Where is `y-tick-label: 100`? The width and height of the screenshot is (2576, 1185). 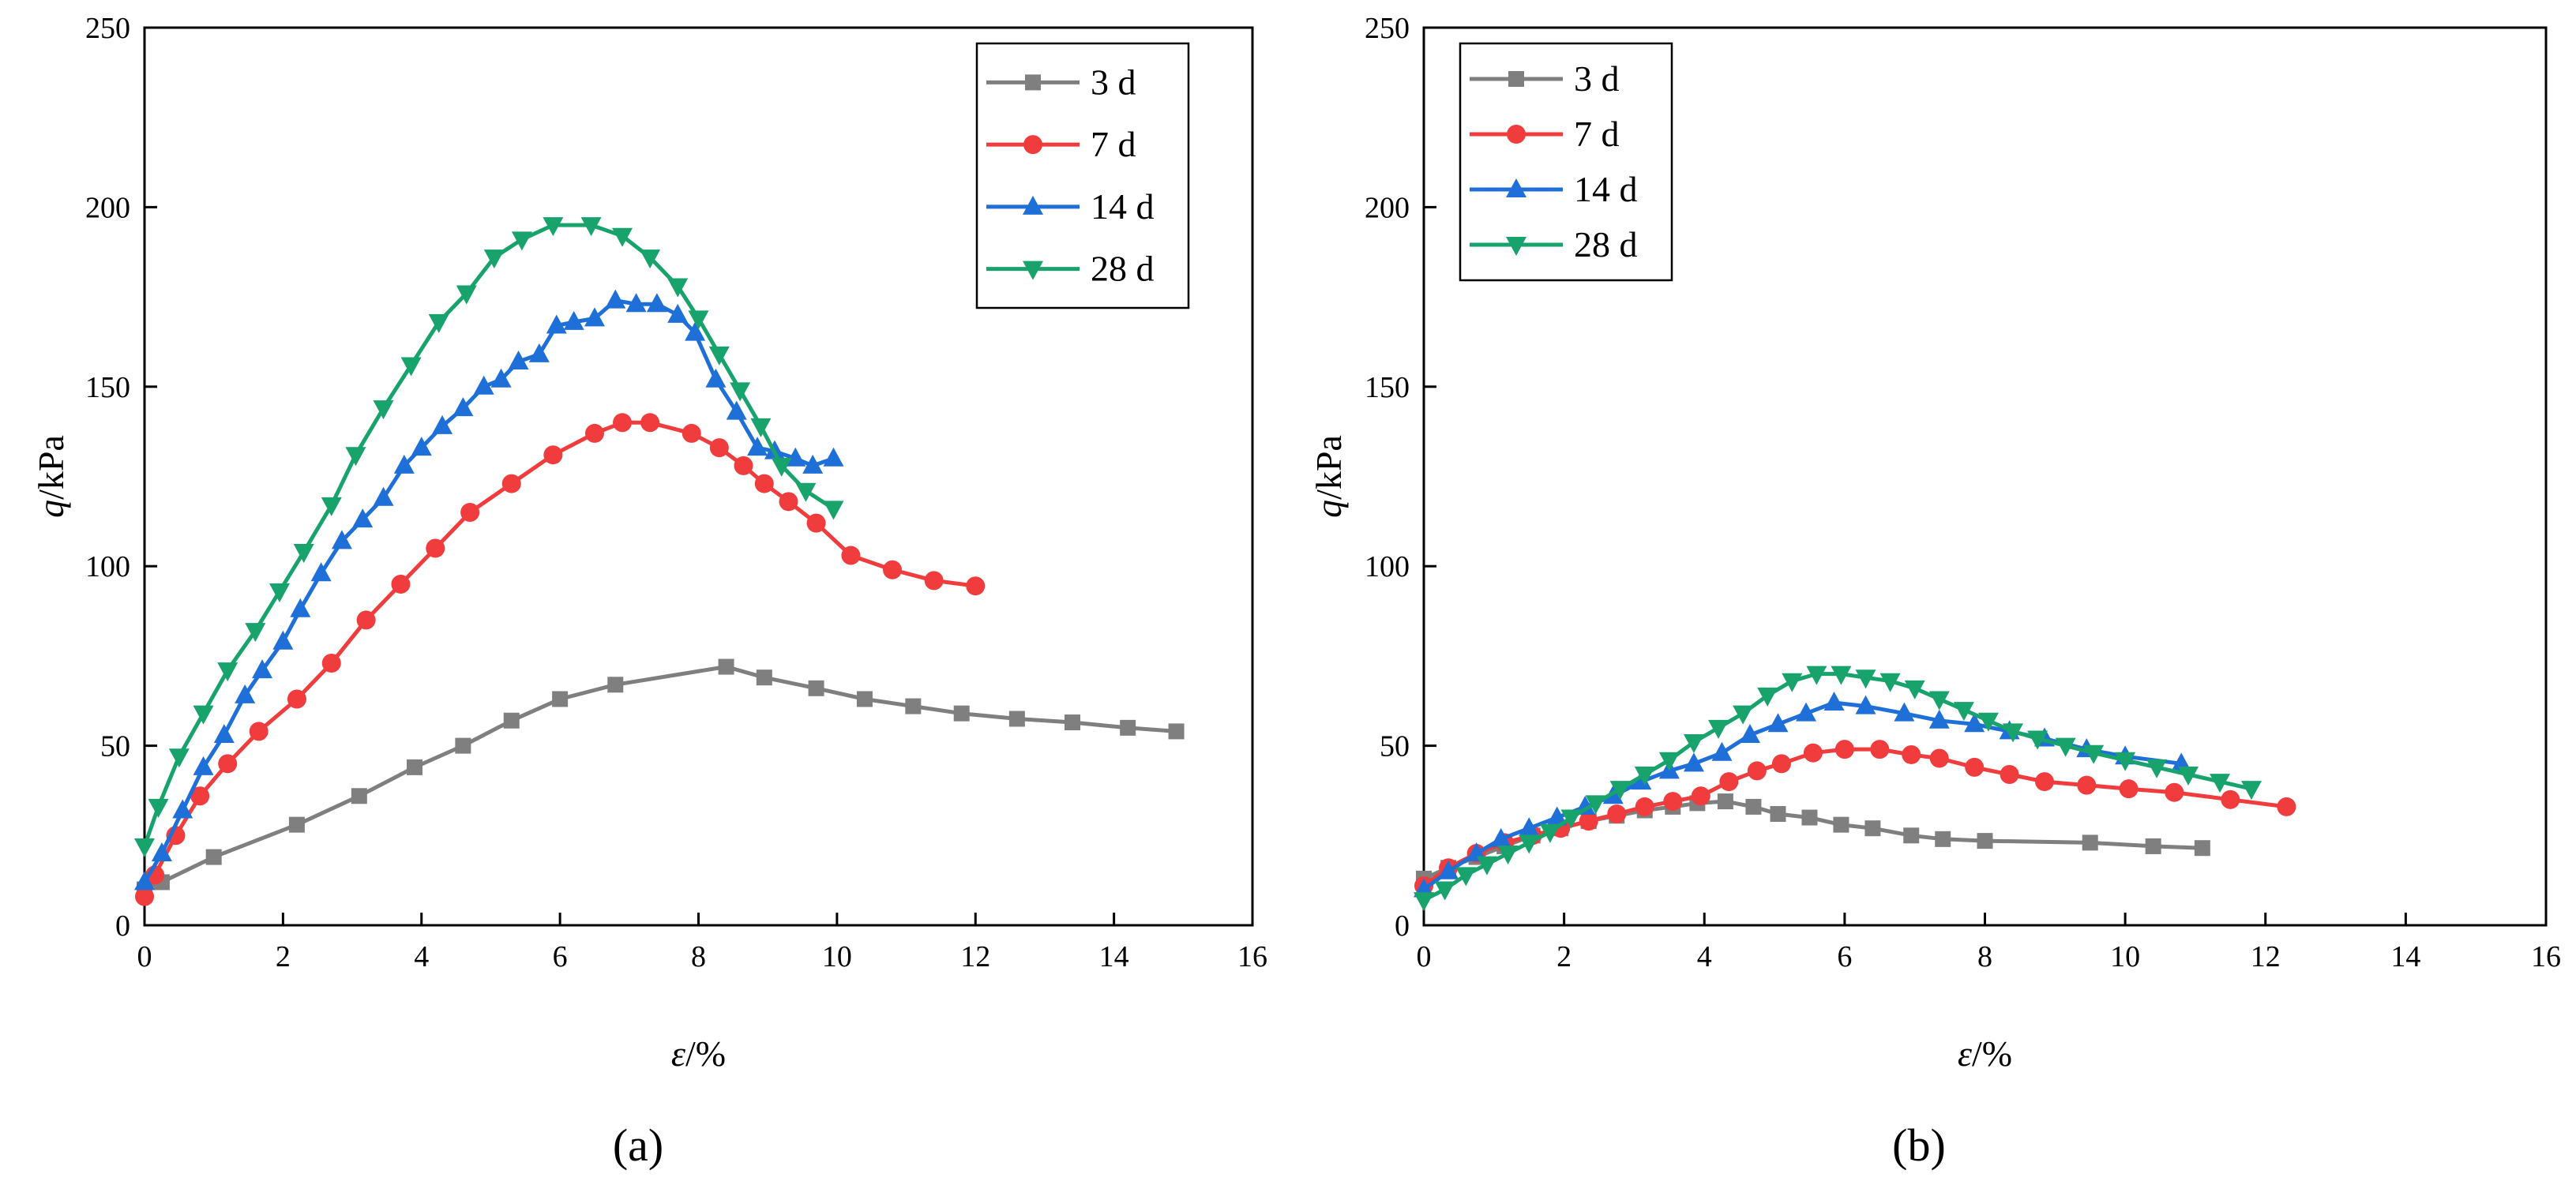 y-tick-label: 100 is located at coordinates (107, 566).